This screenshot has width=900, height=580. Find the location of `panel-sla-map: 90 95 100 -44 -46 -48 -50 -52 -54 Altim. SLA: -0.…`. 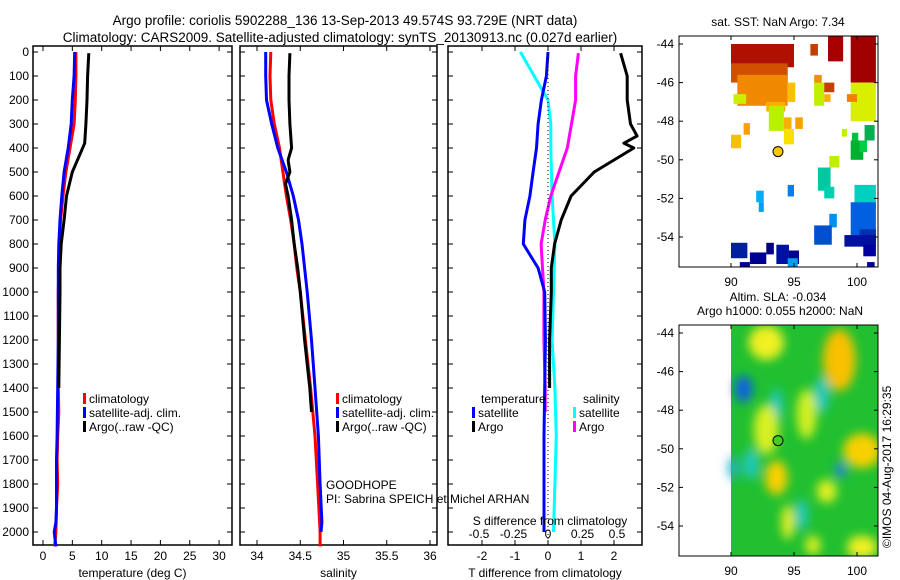

panel-sla-map: 90 95 100 -44 -46 -48 -50 -52 -54 Altim. SLA: -0.… is located at coordinates (768, 434).